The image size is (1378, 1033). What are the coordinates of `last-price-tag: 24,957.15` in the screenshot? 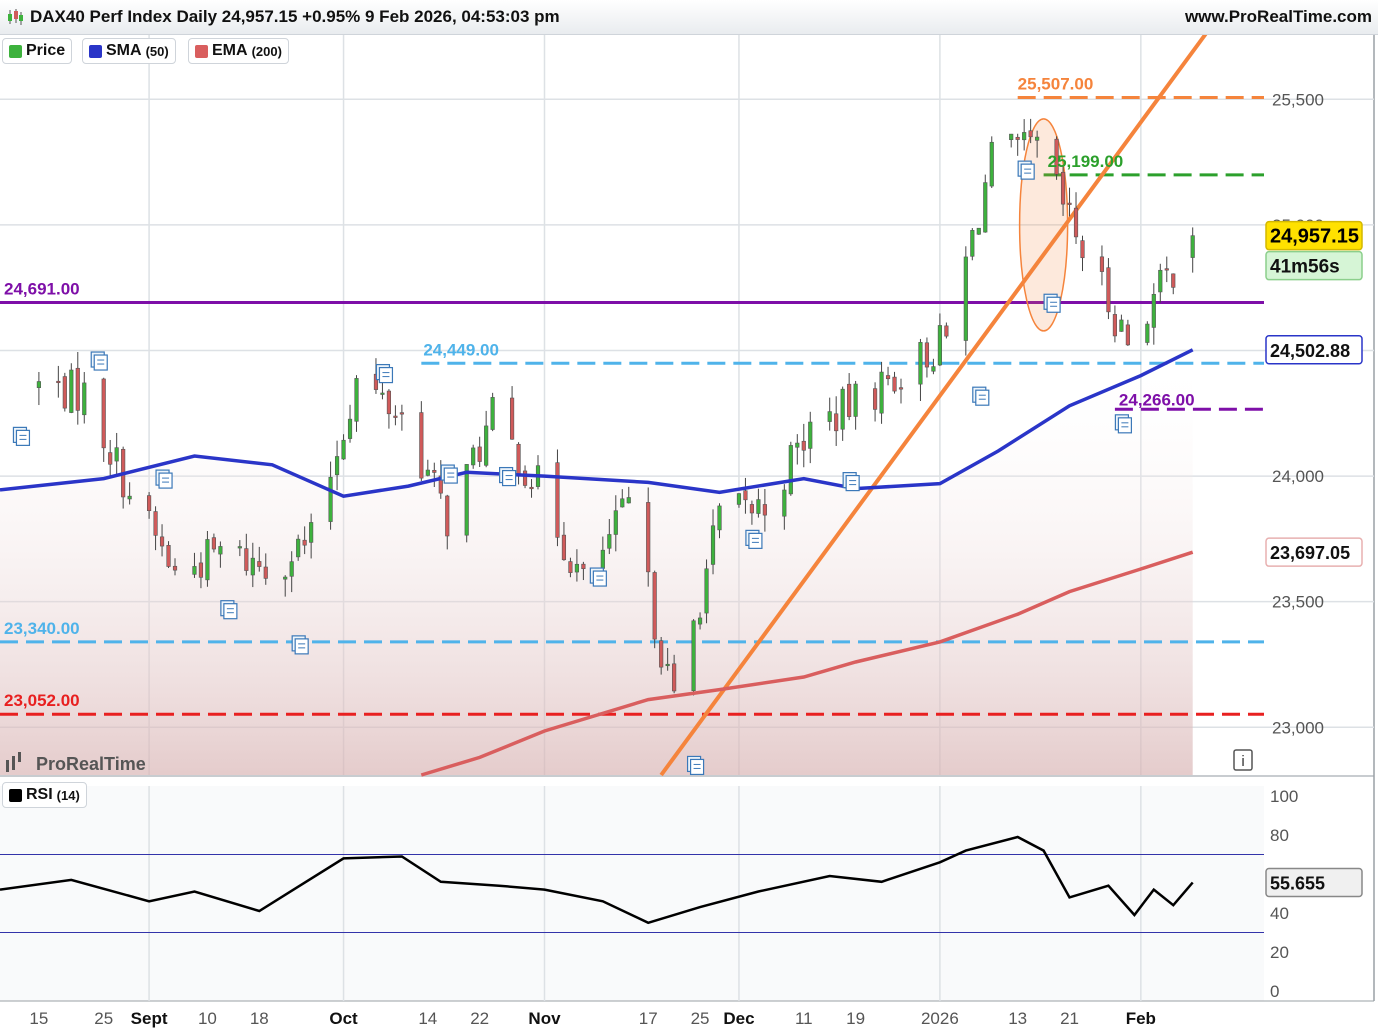 It's located at (1314, 235).